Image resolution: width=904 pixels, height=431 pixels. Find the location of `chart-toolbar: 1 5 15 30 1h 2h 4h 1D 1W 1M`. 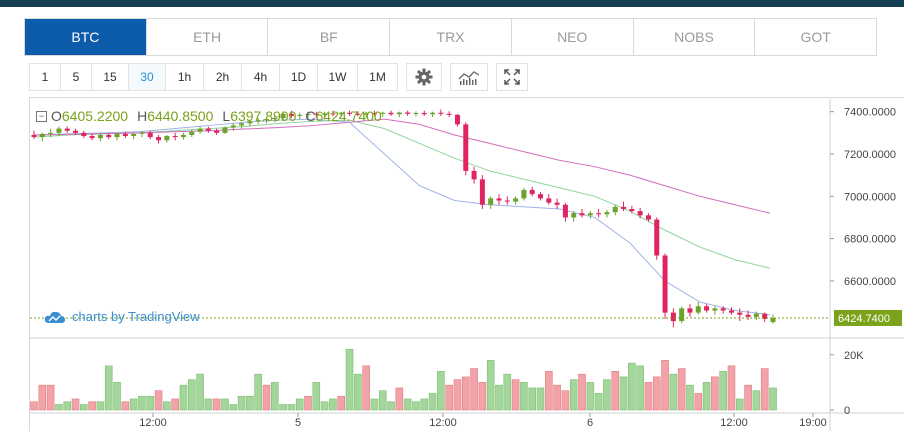

chart-toolbar: 1 5 15 30 1h 2h 4h 1D 1W 1M is located at coordinates (278, 77).